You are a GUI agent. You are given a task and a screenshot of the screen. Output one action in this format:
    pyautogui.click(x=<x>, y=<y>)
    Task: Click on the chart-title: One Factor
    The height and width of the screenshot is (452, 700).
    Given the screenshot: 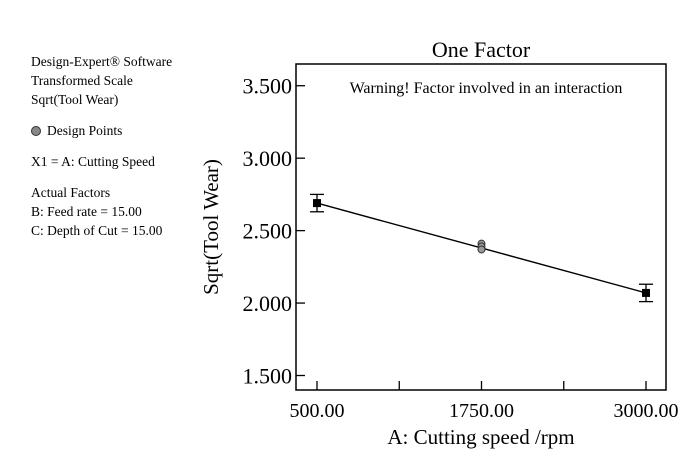 What is the action you would take?
    pyautogui.click(x=481, y=49)
    